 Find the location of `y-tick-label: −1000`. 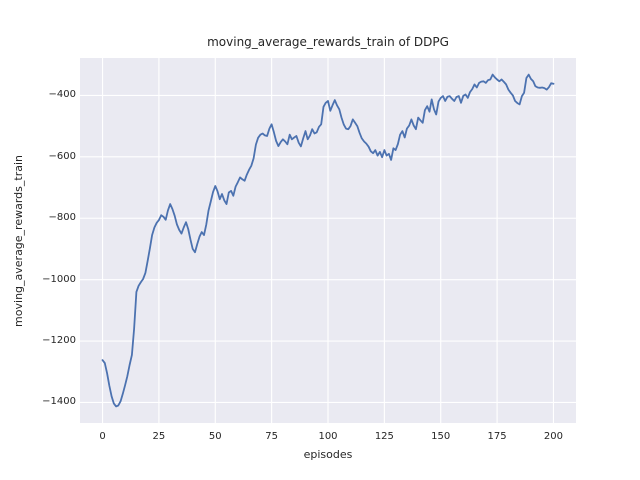

y-tick-label: −1000 is located at coordinates (59, 279).